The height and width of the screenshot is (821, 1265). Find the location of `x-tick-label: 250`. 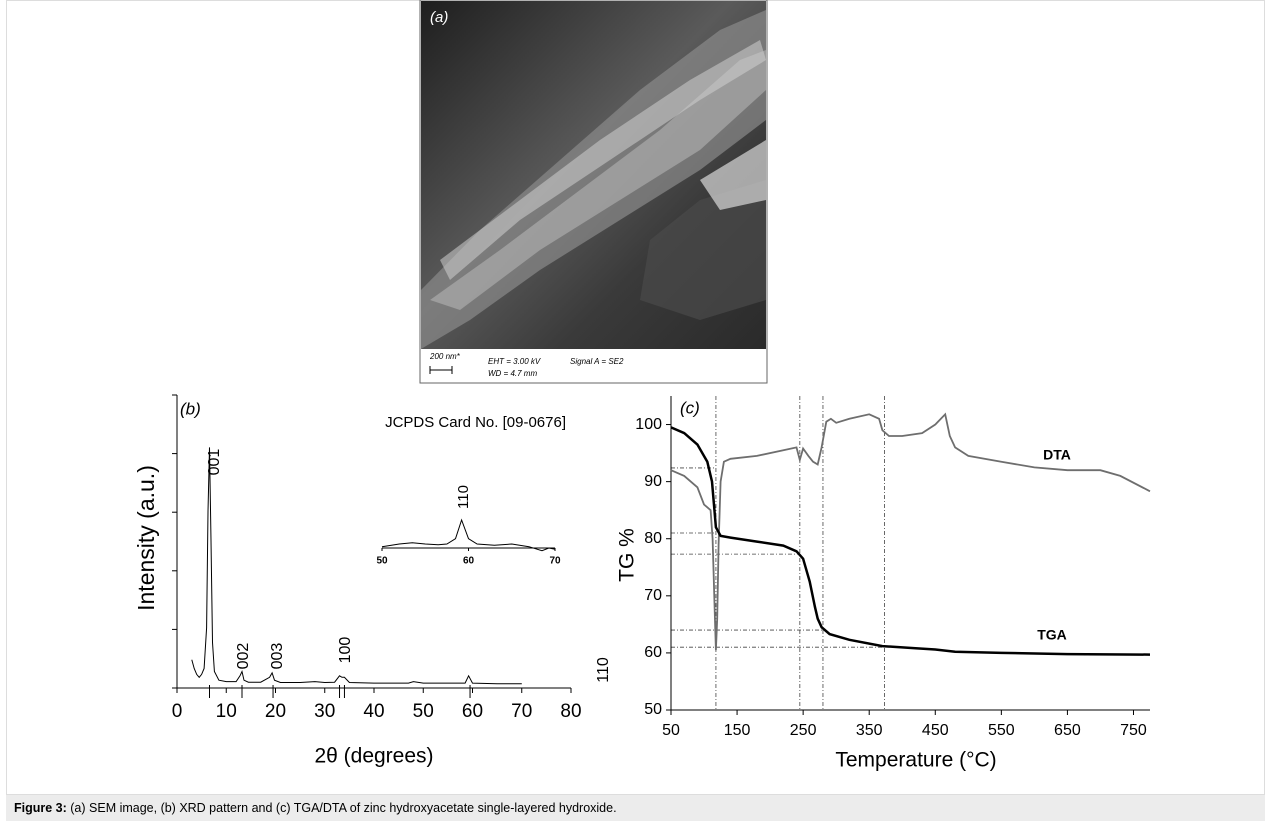

x-tick-label: 250 is located at coordinates (803, 730).